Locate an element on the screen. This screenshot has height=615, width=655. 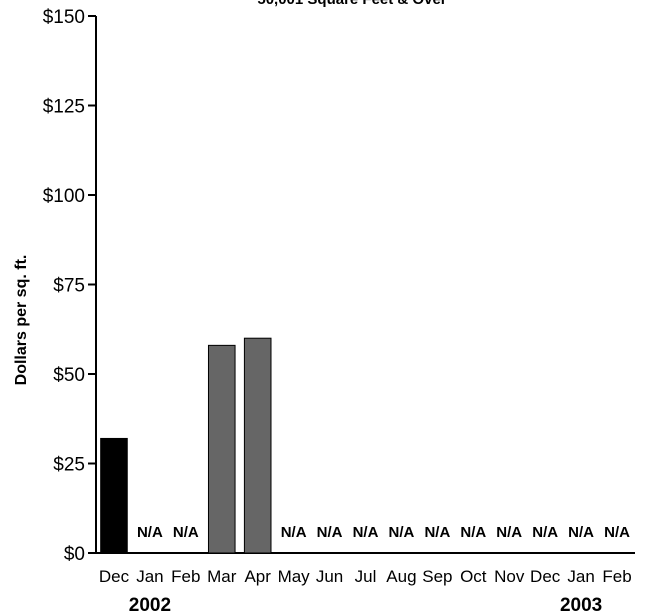
bar-mar is located at coordinates (221, 449).